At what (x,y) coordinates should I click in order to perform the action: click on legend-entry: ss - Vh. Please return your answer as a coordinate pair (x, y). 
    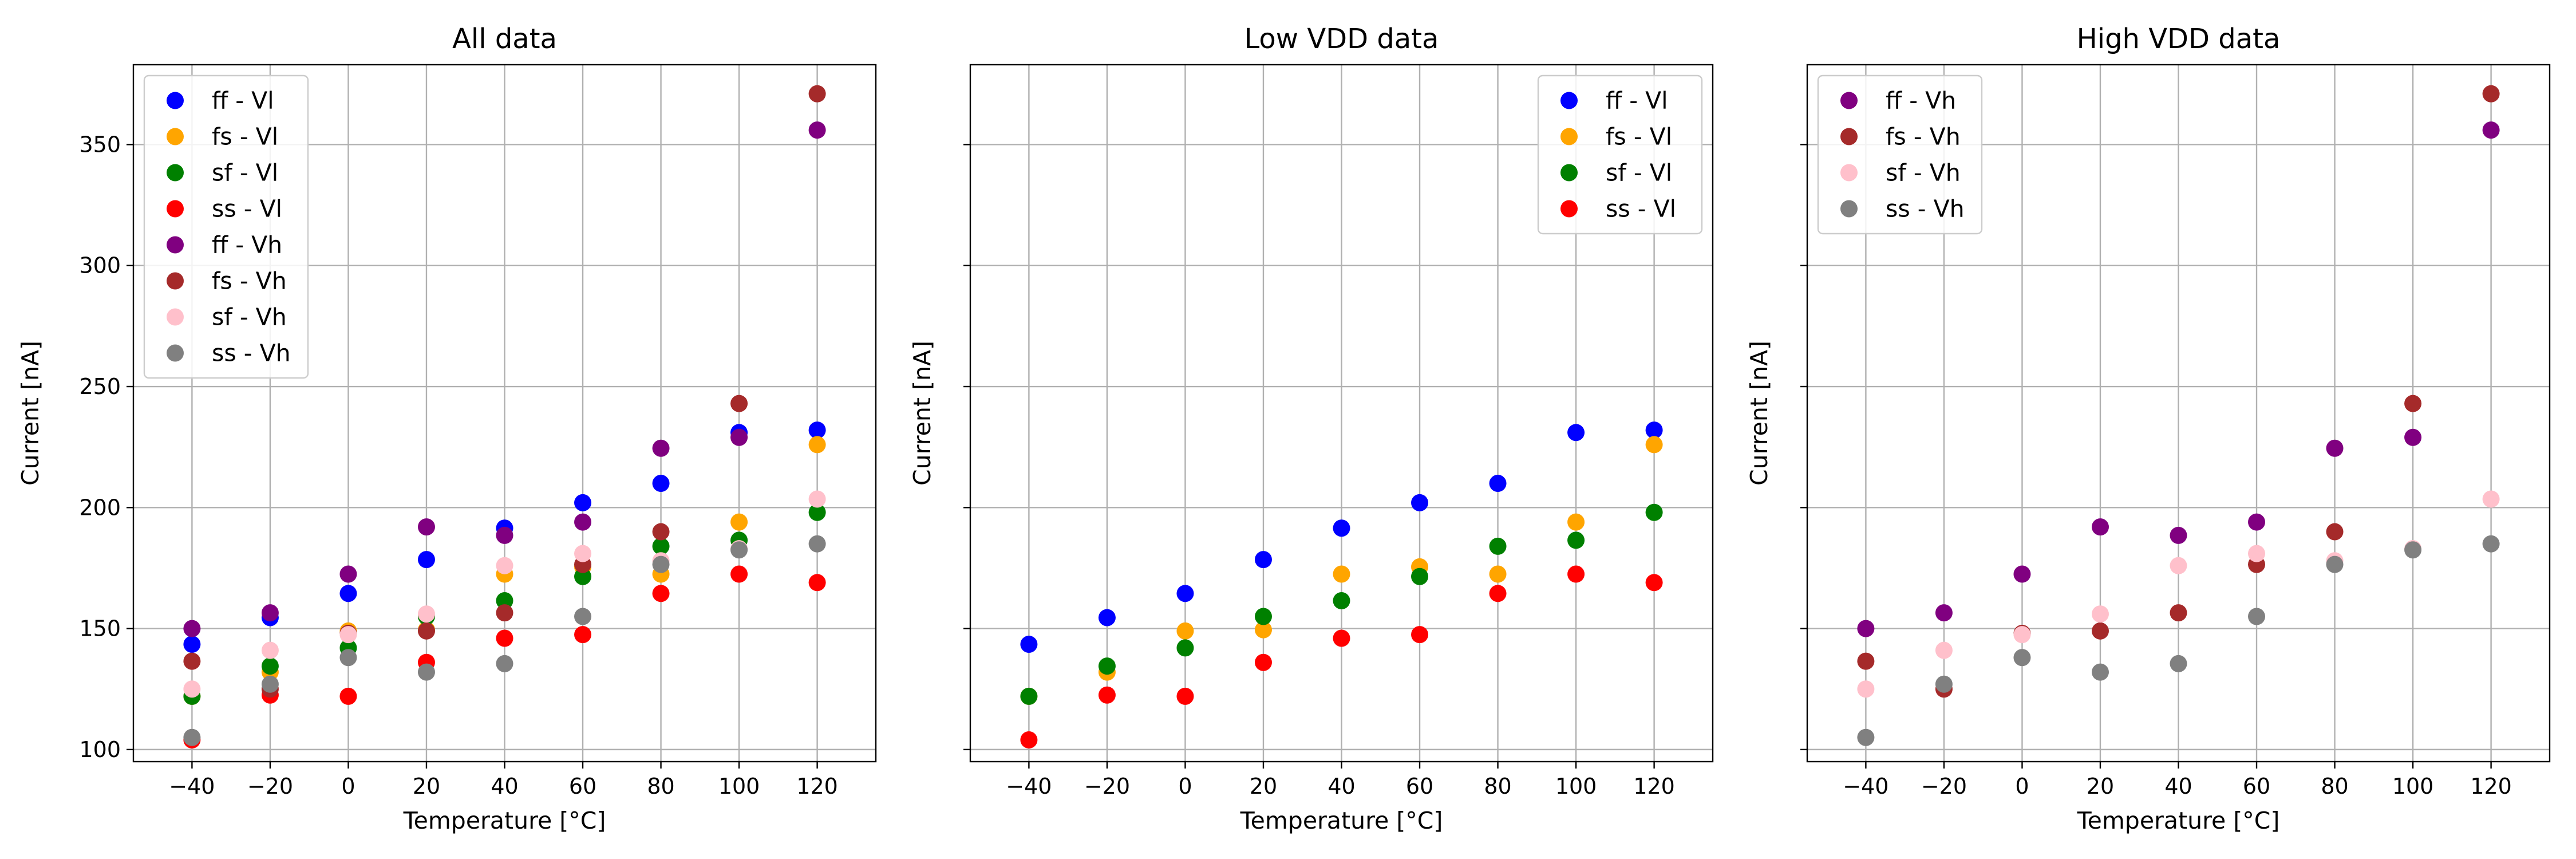
    Looking at the image, I should click on (251, 353).